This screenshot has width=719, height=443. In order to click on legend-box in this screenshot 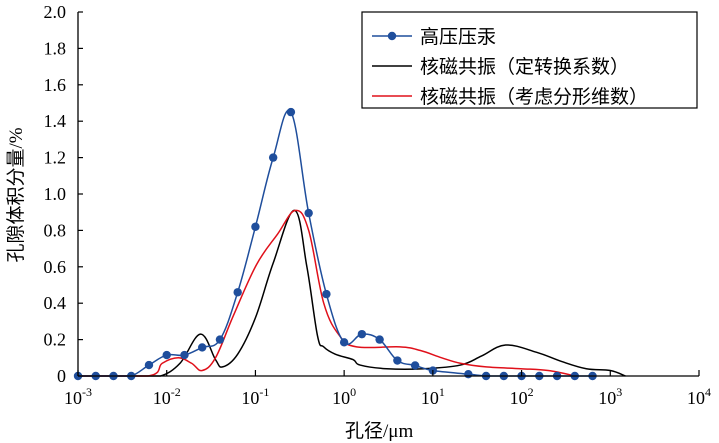, I will do `click(529, 60)`.